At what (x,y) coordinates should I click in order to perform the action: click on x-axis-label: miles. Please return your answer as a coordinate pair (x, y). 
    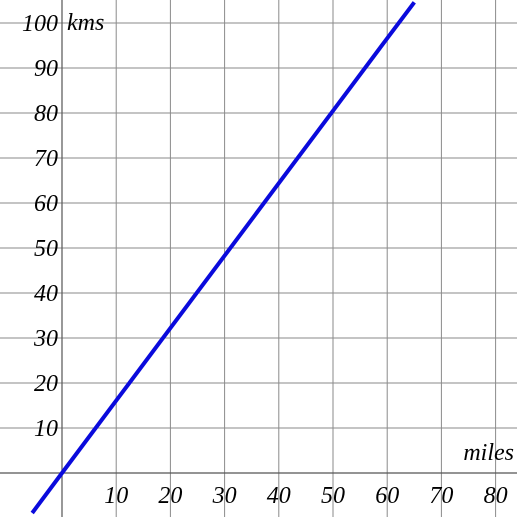
    Looking at the image, I should click on (488, 453).